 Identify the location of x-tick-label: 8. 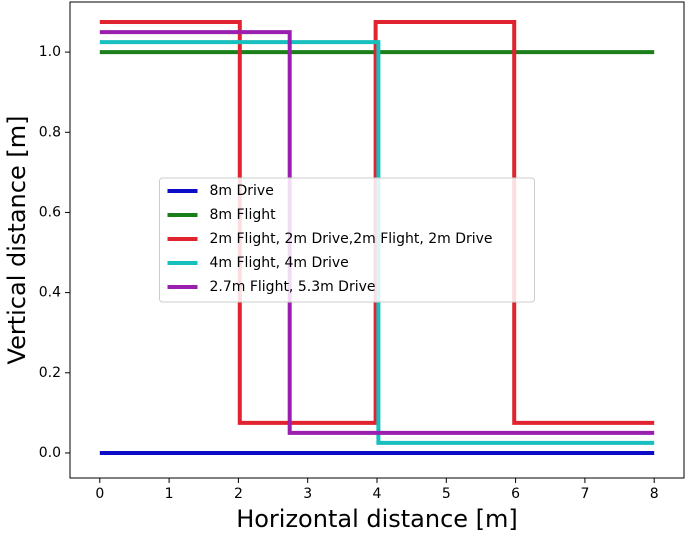
(654, 494).